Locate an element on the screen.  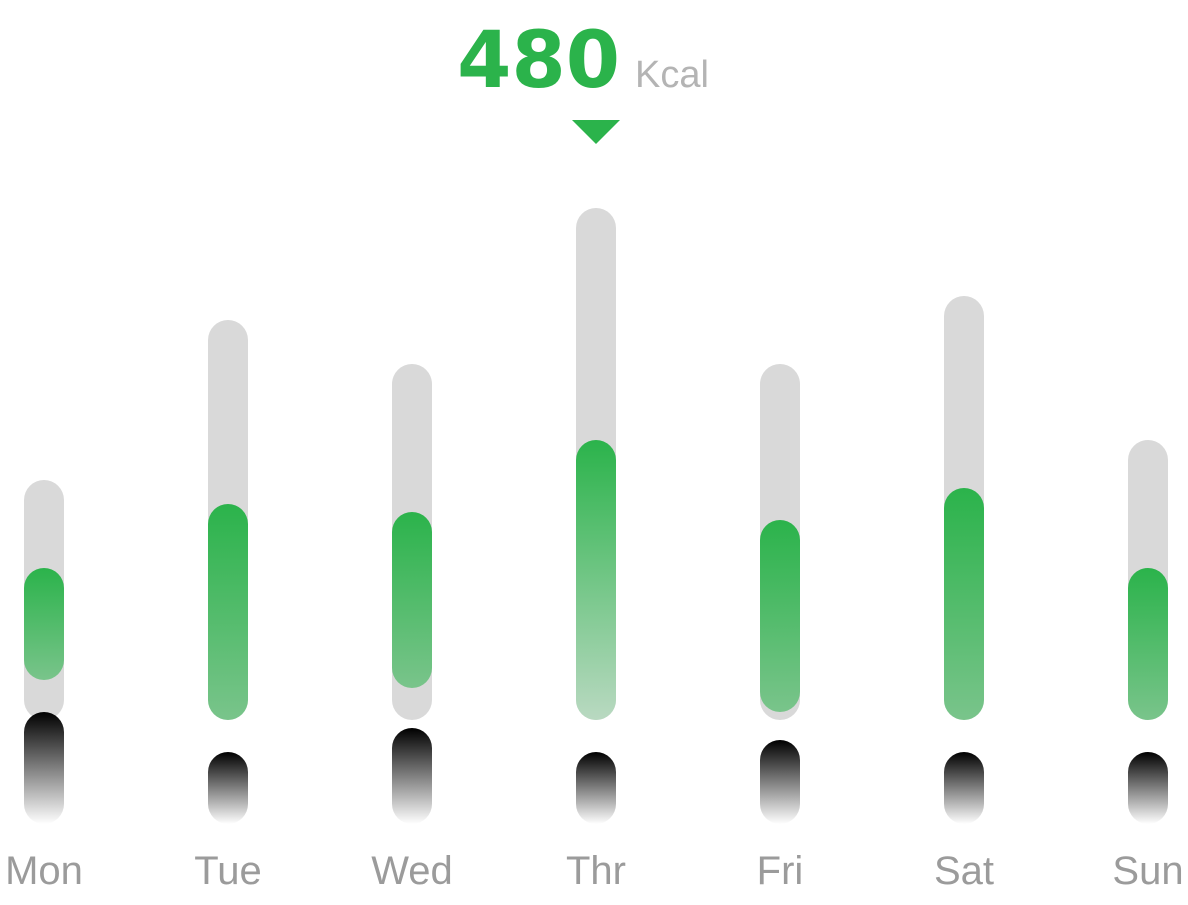
lower-bar-mon is located at coordinates (44, 768).